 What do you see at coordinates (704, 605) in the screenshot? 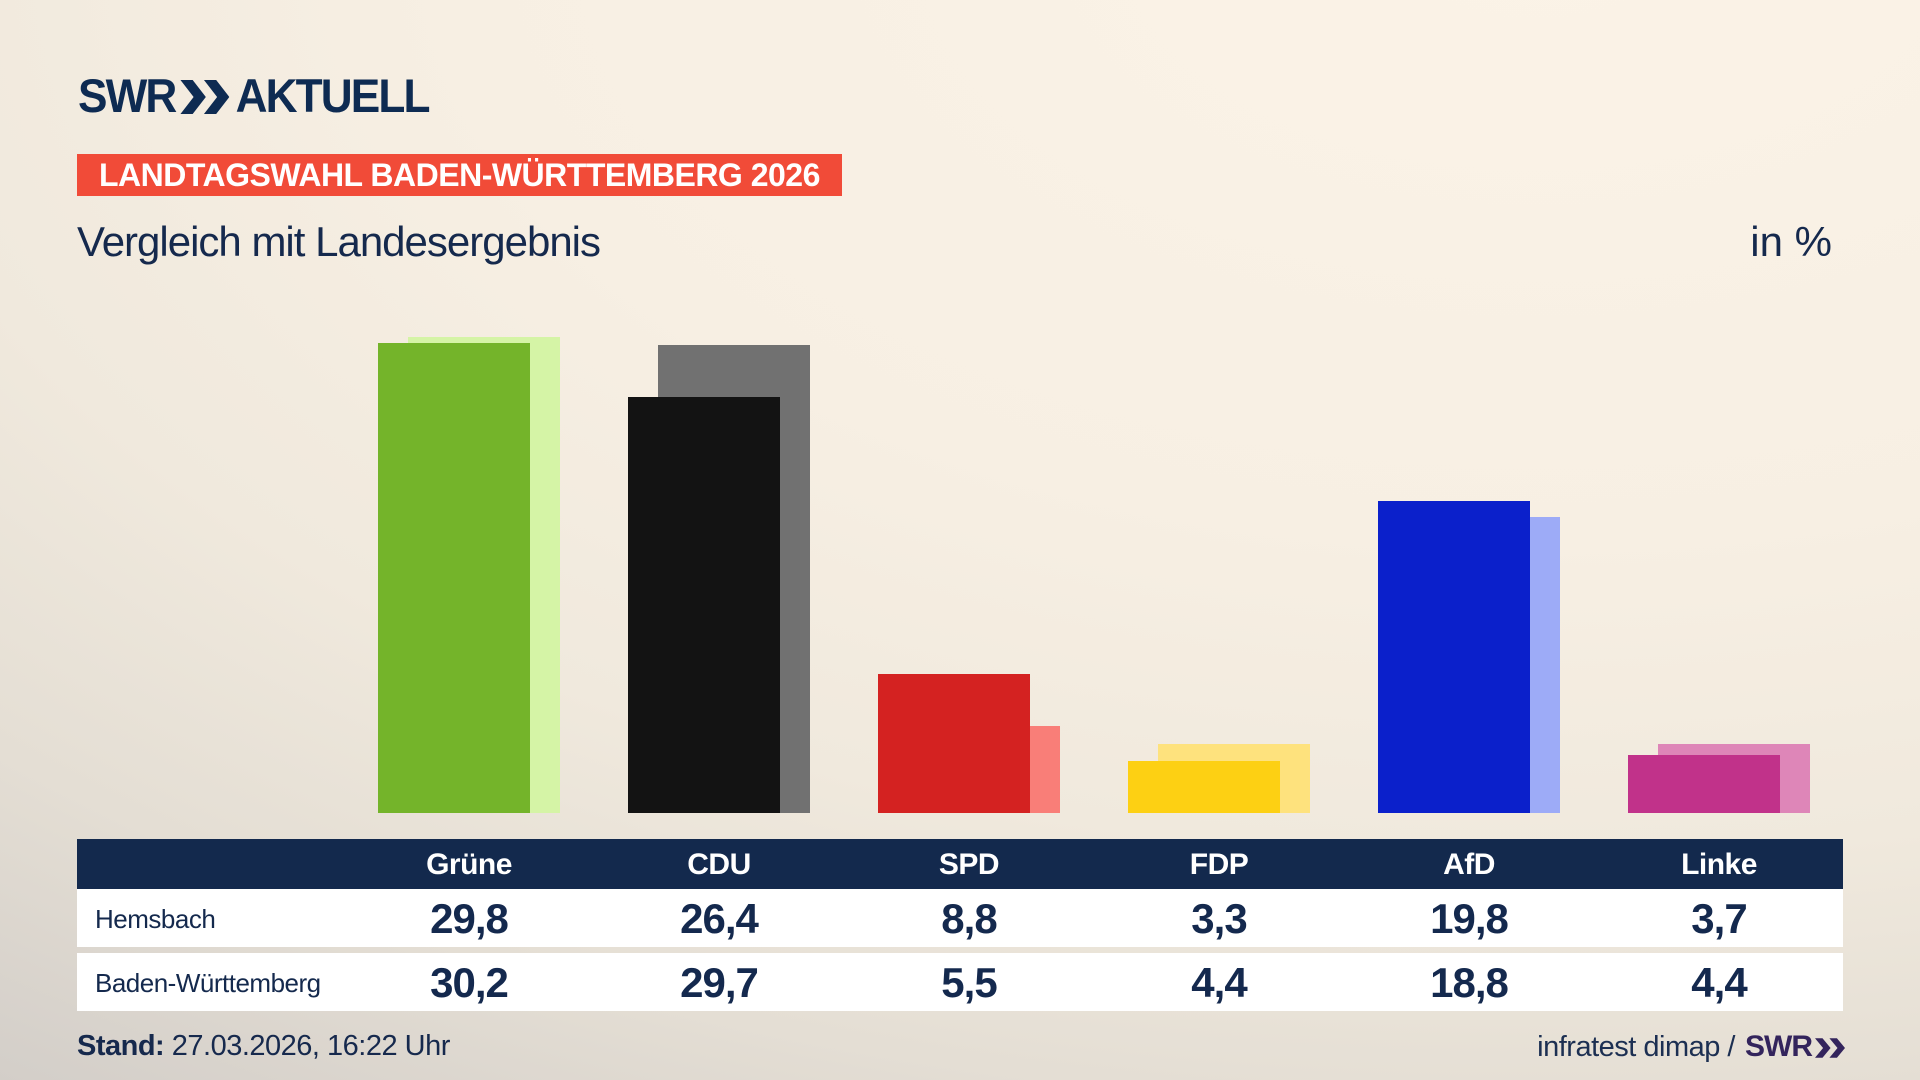
I see `bar-hemsbach-cdu` at bounding box center [704, 605].